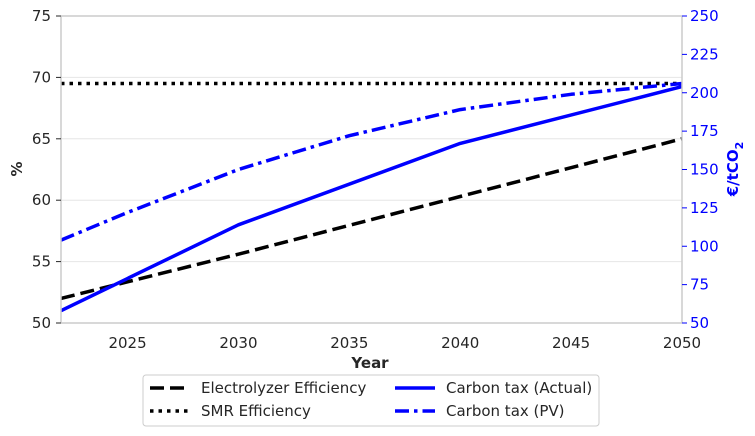 The height and width of the screenshot is (436, 755). Describe the element at coordinates (404, 343) in the screenshot. I see `x-axis-ticks: 2025 2030 2035 2040 2045 2050` at that location.